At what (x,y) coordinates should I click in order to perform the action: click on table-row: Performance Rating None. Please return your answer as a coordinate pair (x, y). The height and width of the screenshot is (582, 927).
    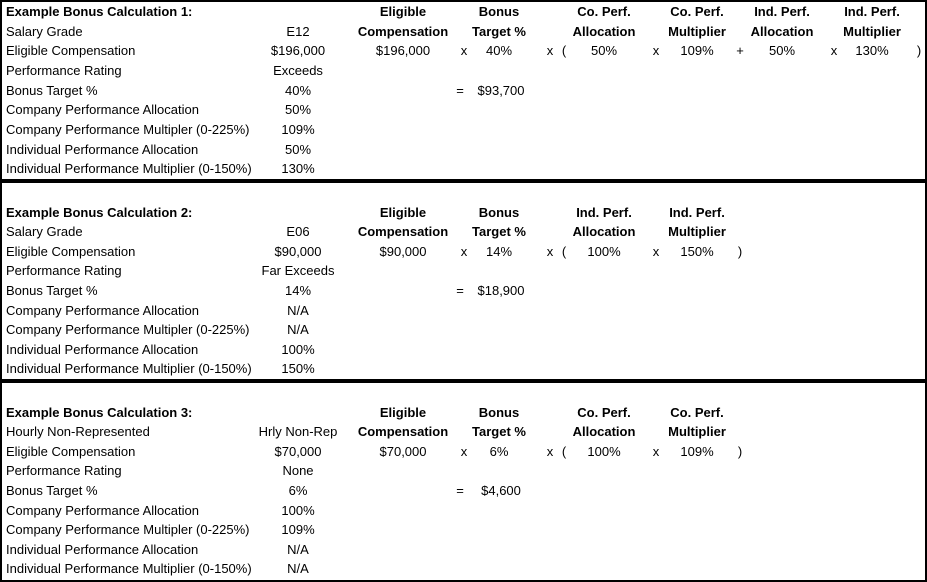
    Looking at the image, I should click on (463, 471).